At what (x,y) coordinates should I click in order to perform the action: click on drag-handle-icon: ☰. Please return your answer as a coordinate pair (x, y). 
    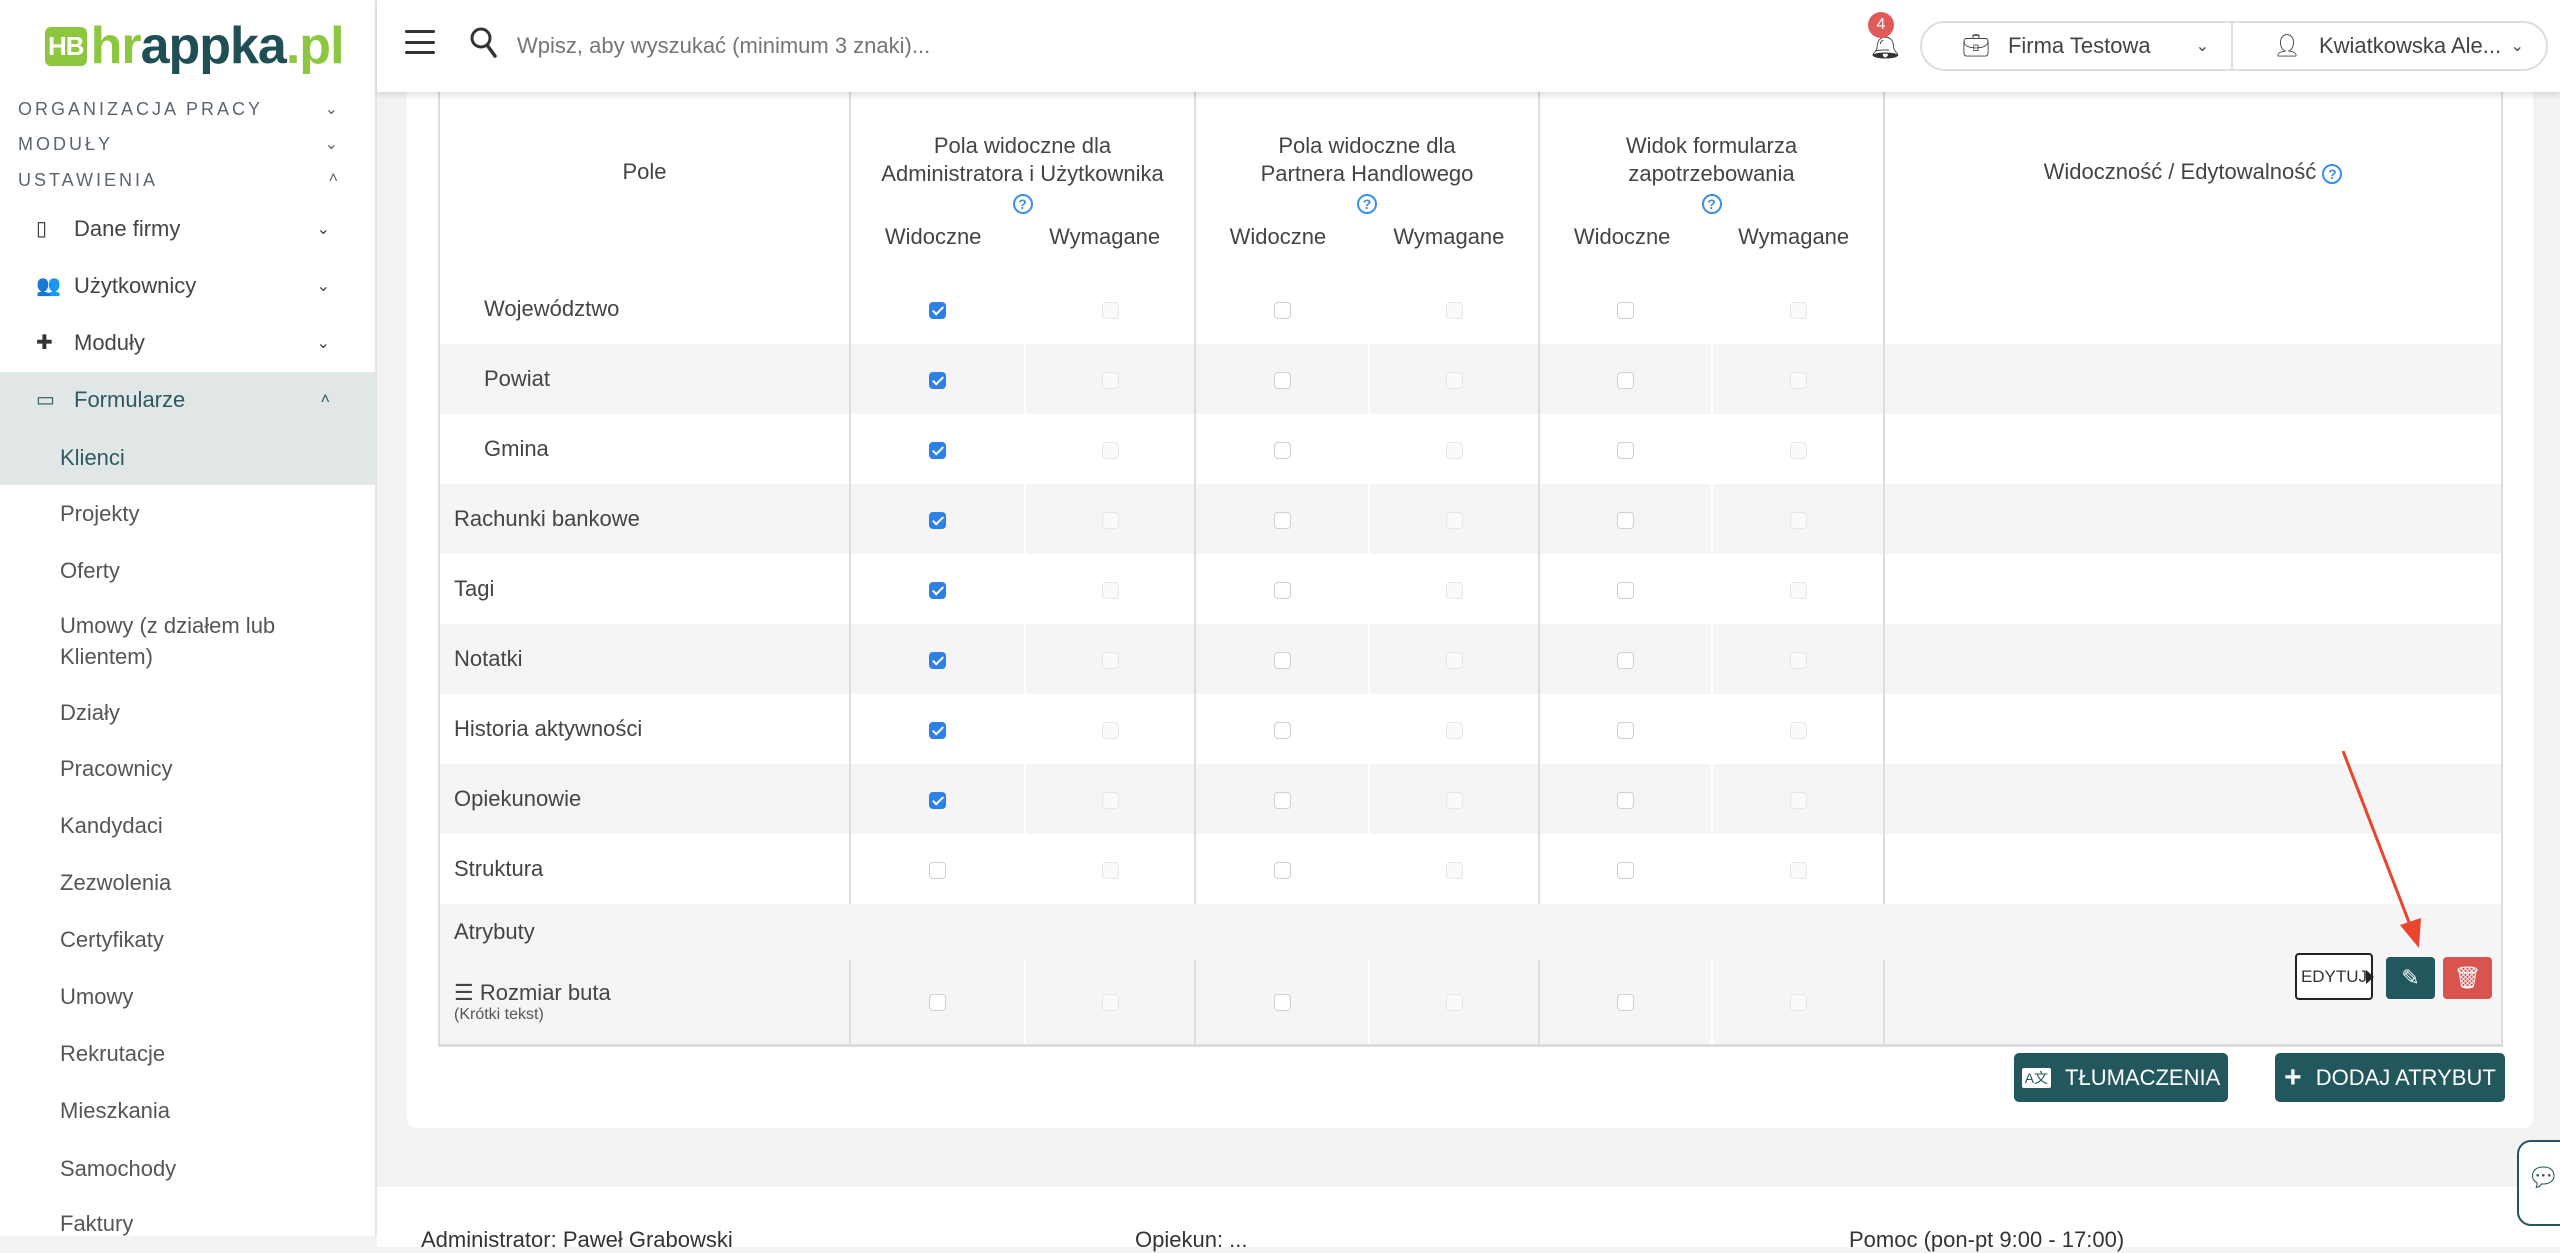
    Looking at the image, I should click on (464, 992).